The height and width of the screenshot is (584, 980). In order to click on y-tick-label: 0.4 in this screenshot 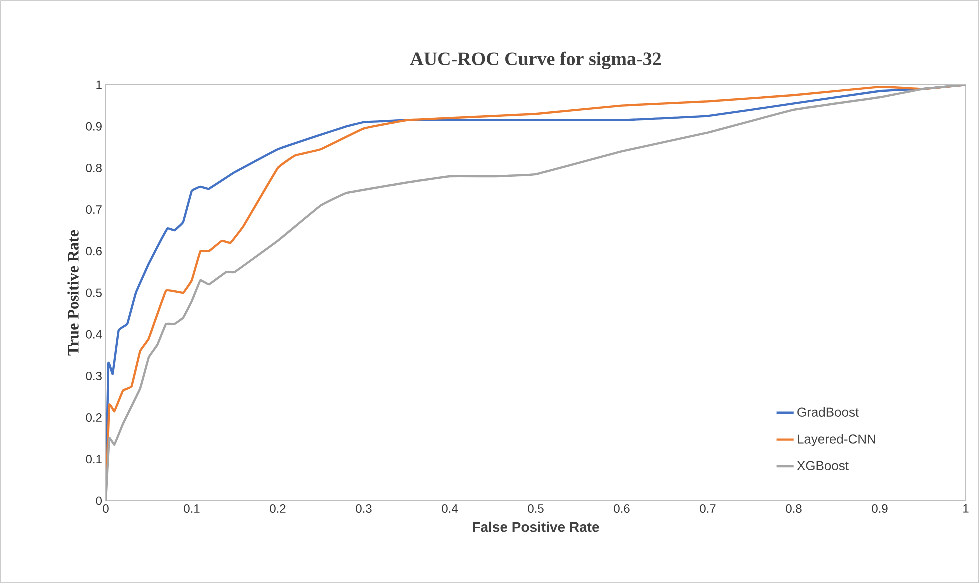, I will do `click(94, 334)`.